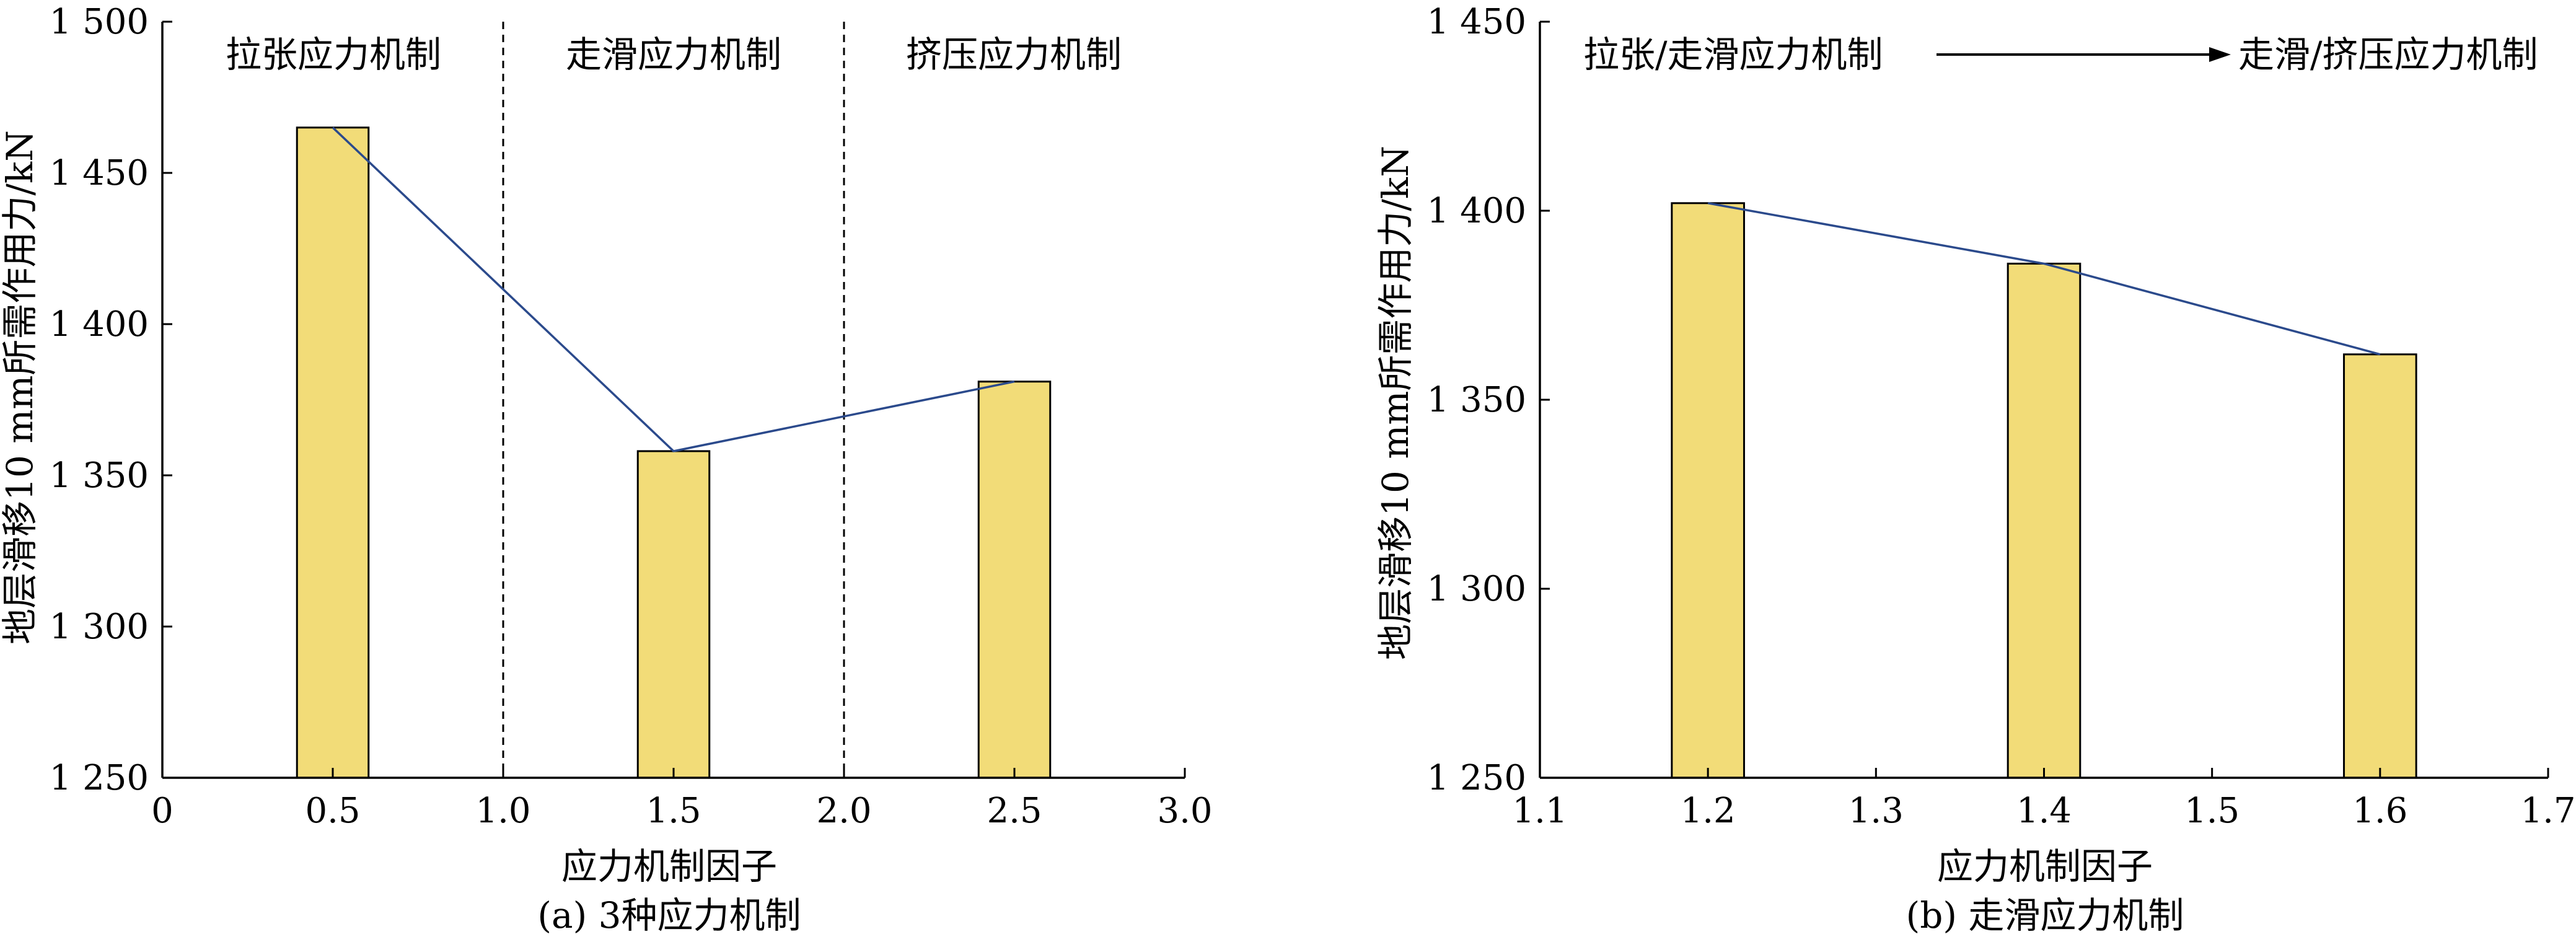 The height and width of the screenshot is (942, 2576). What do you see at coordinates (2045, 915) in the screenshot?
I see `figure-caption: (b) 走滑应力机制` at bounding box center [2045, 915].